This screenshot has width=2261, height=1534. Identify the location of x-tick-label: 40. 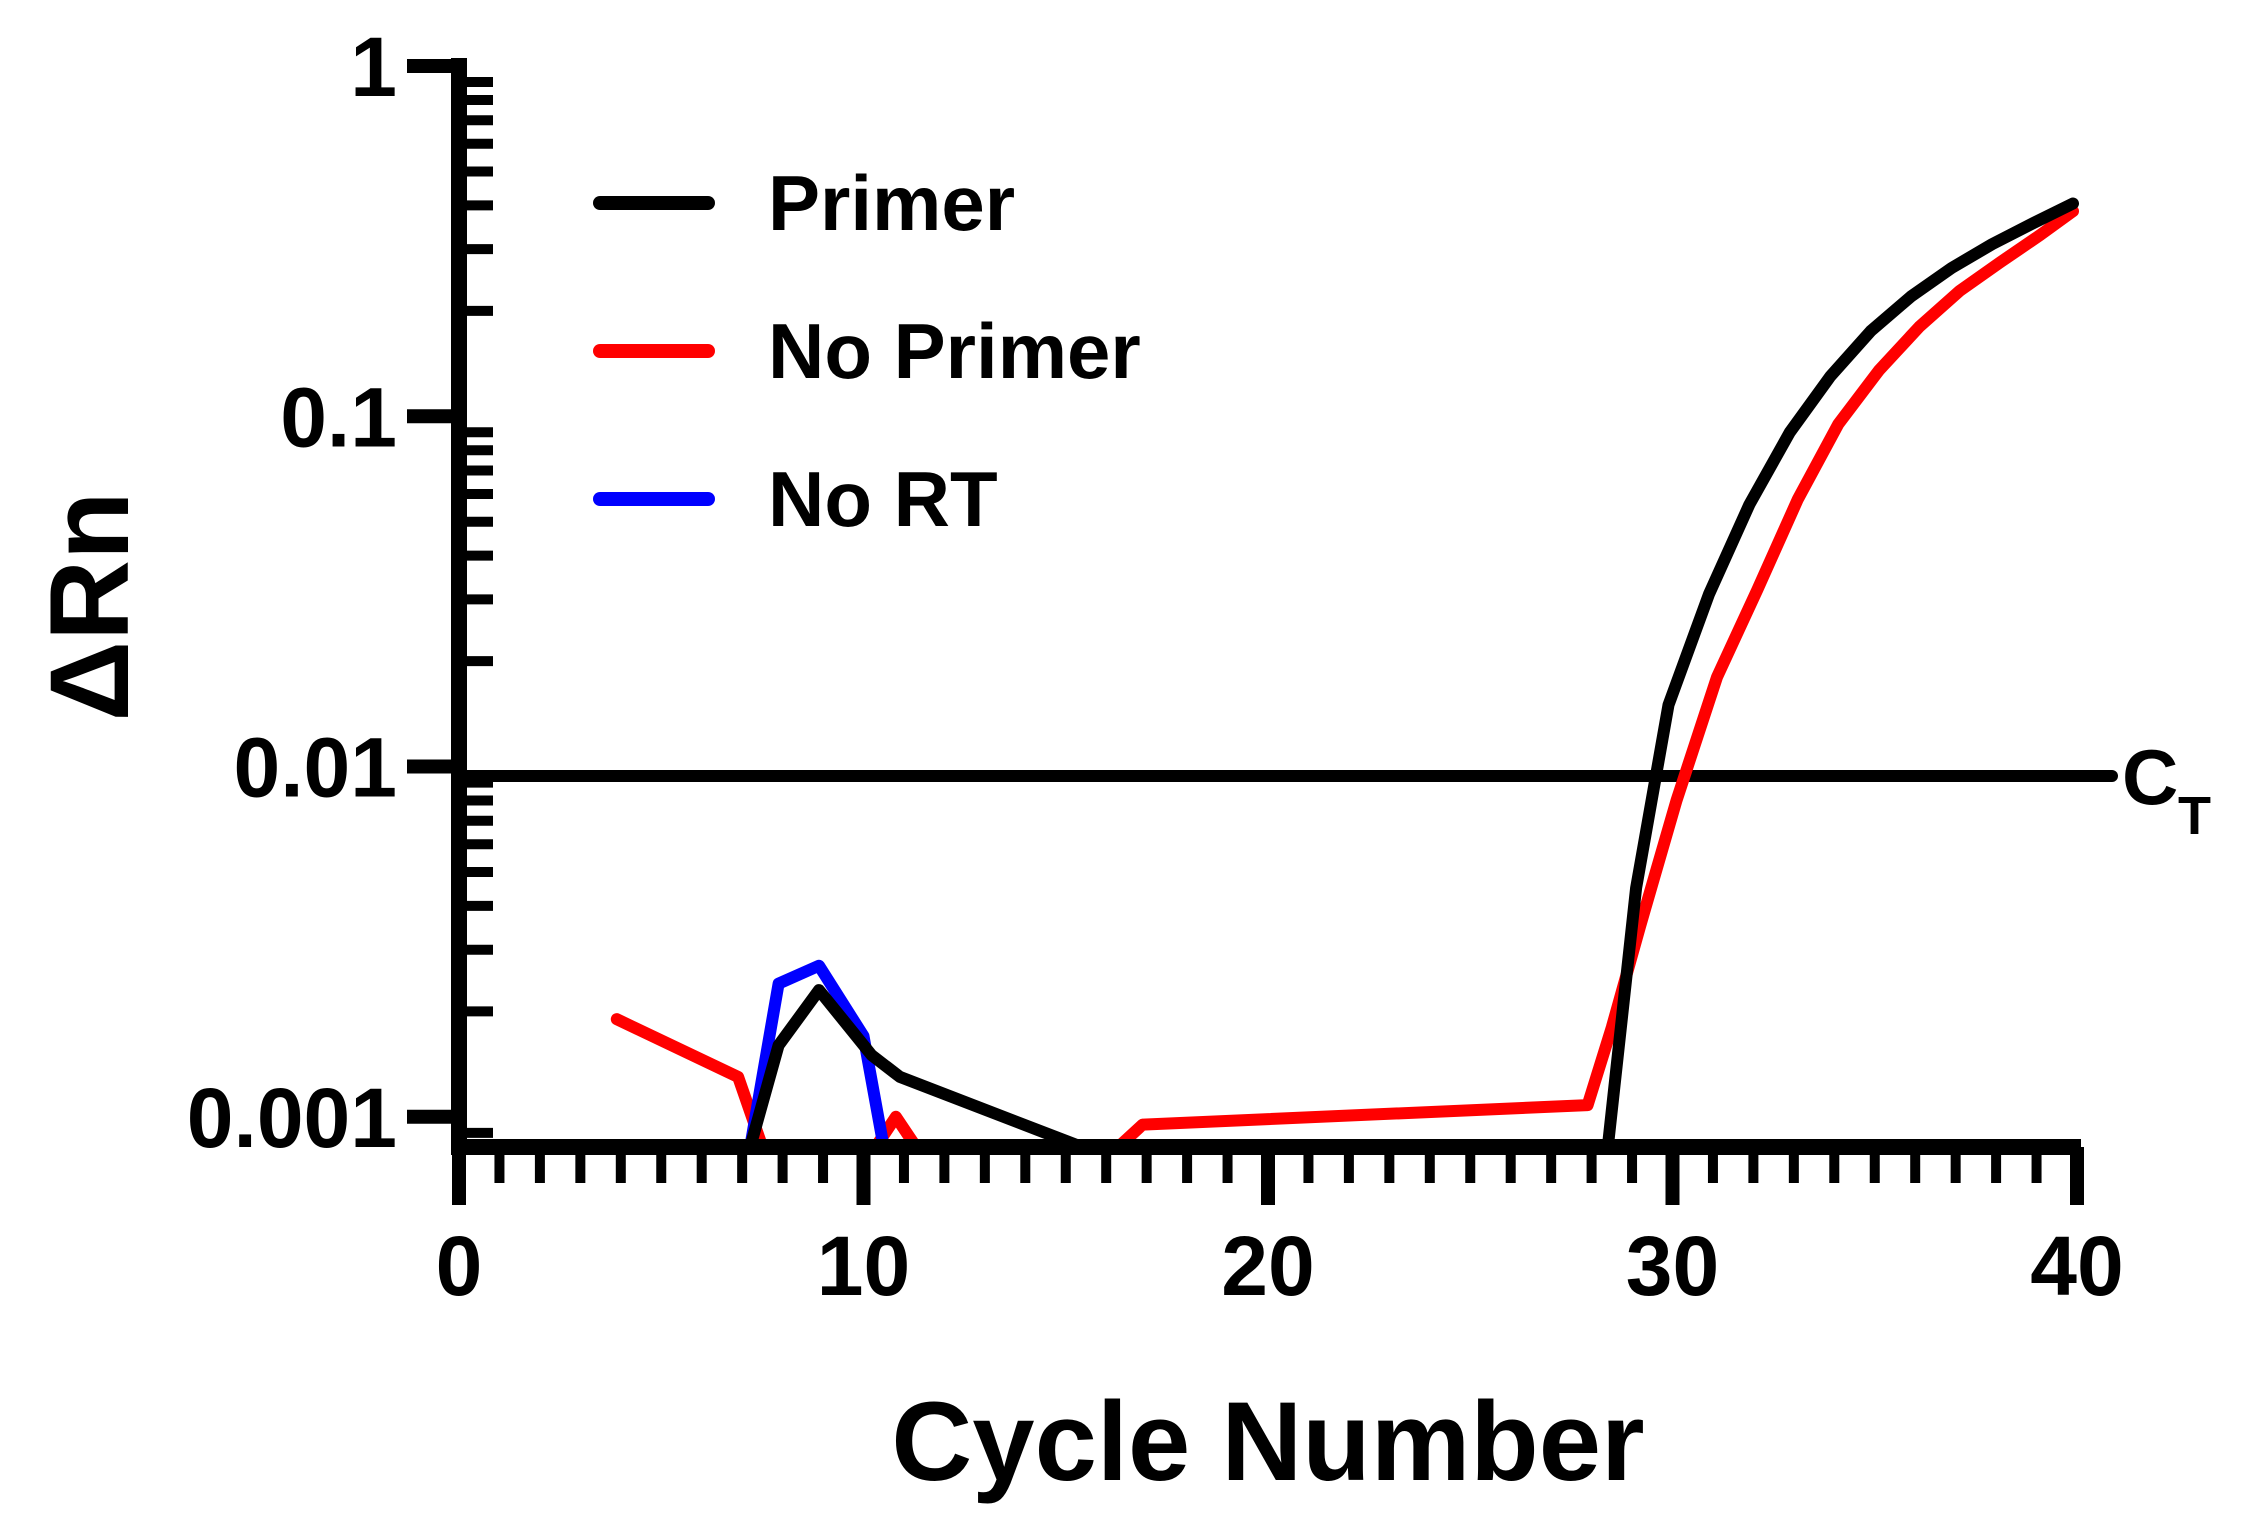
(2076, 1266).